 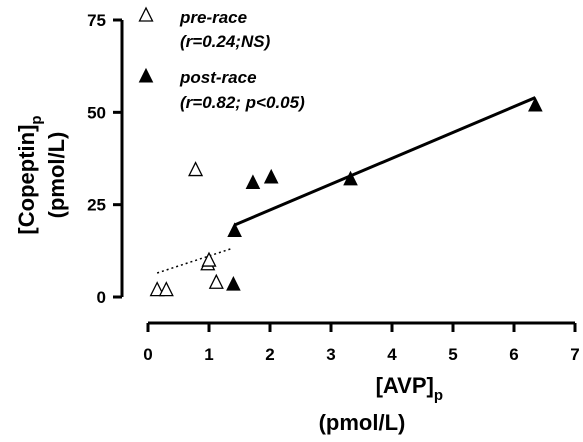 I want to click on x-tick-label: 1, so click(x=208, y=354).